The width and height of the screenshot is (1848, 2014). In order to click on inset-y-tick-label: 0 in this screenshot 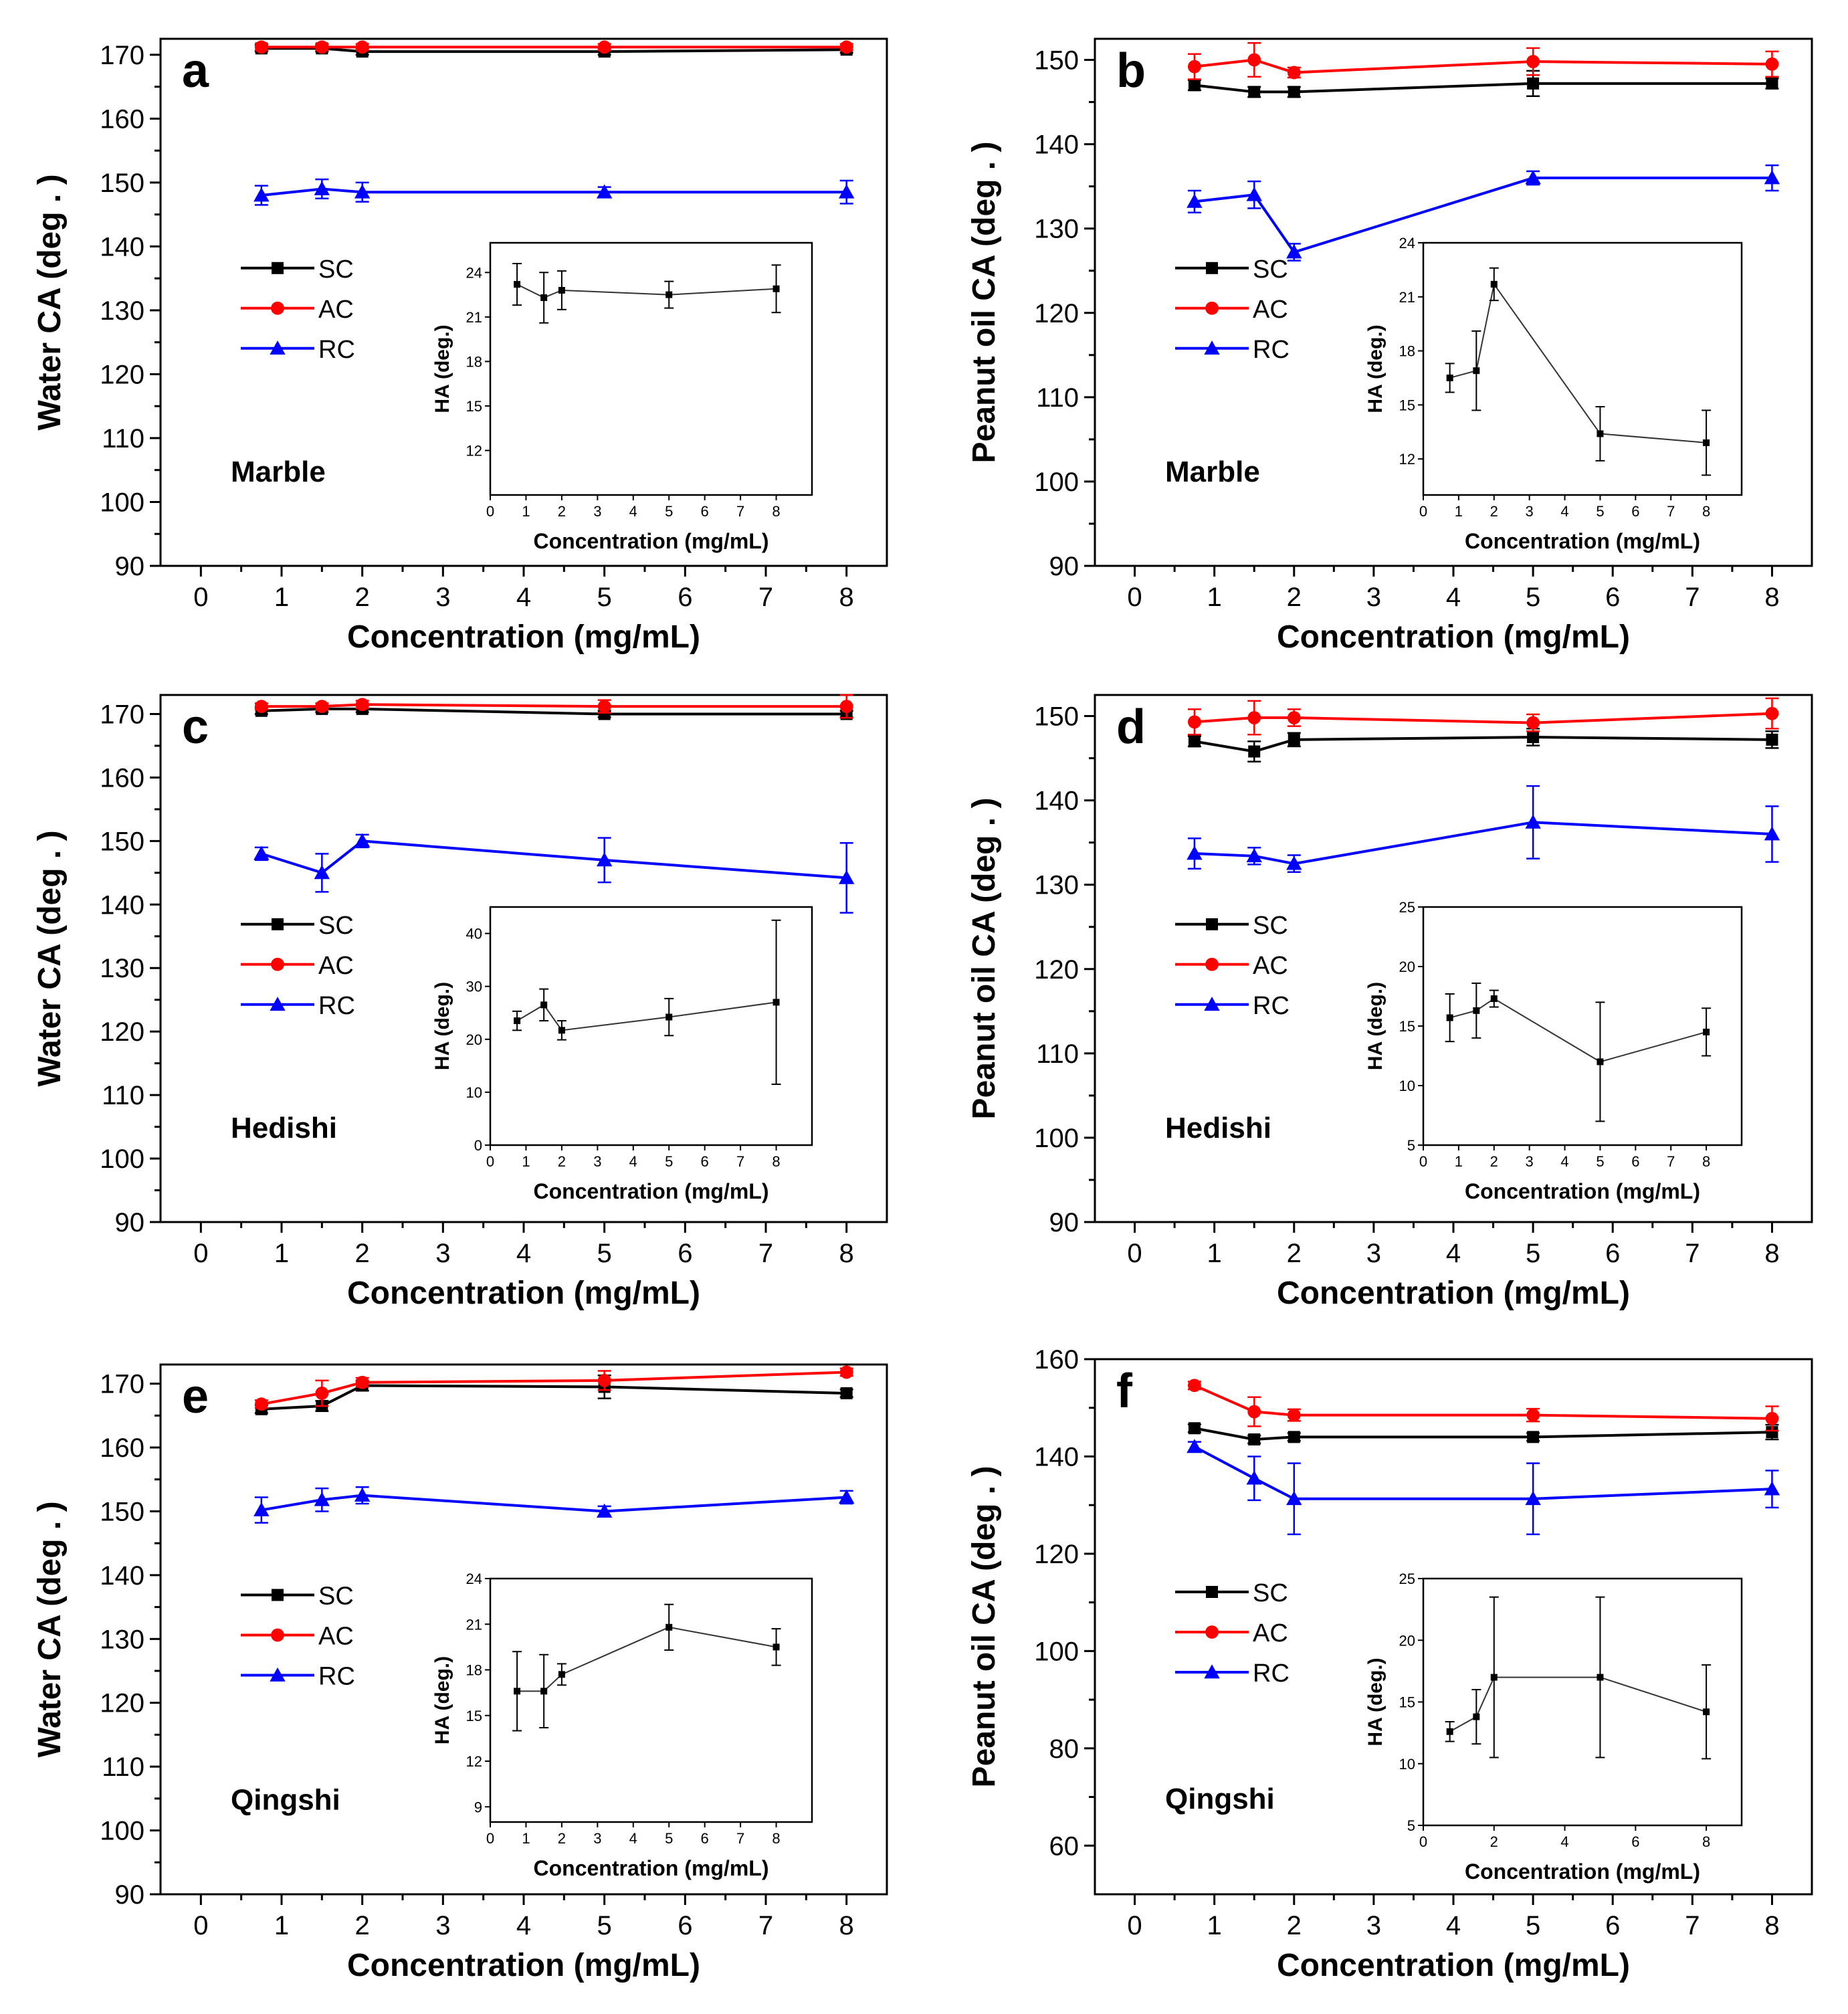, I will do `click(478, 1145)`.